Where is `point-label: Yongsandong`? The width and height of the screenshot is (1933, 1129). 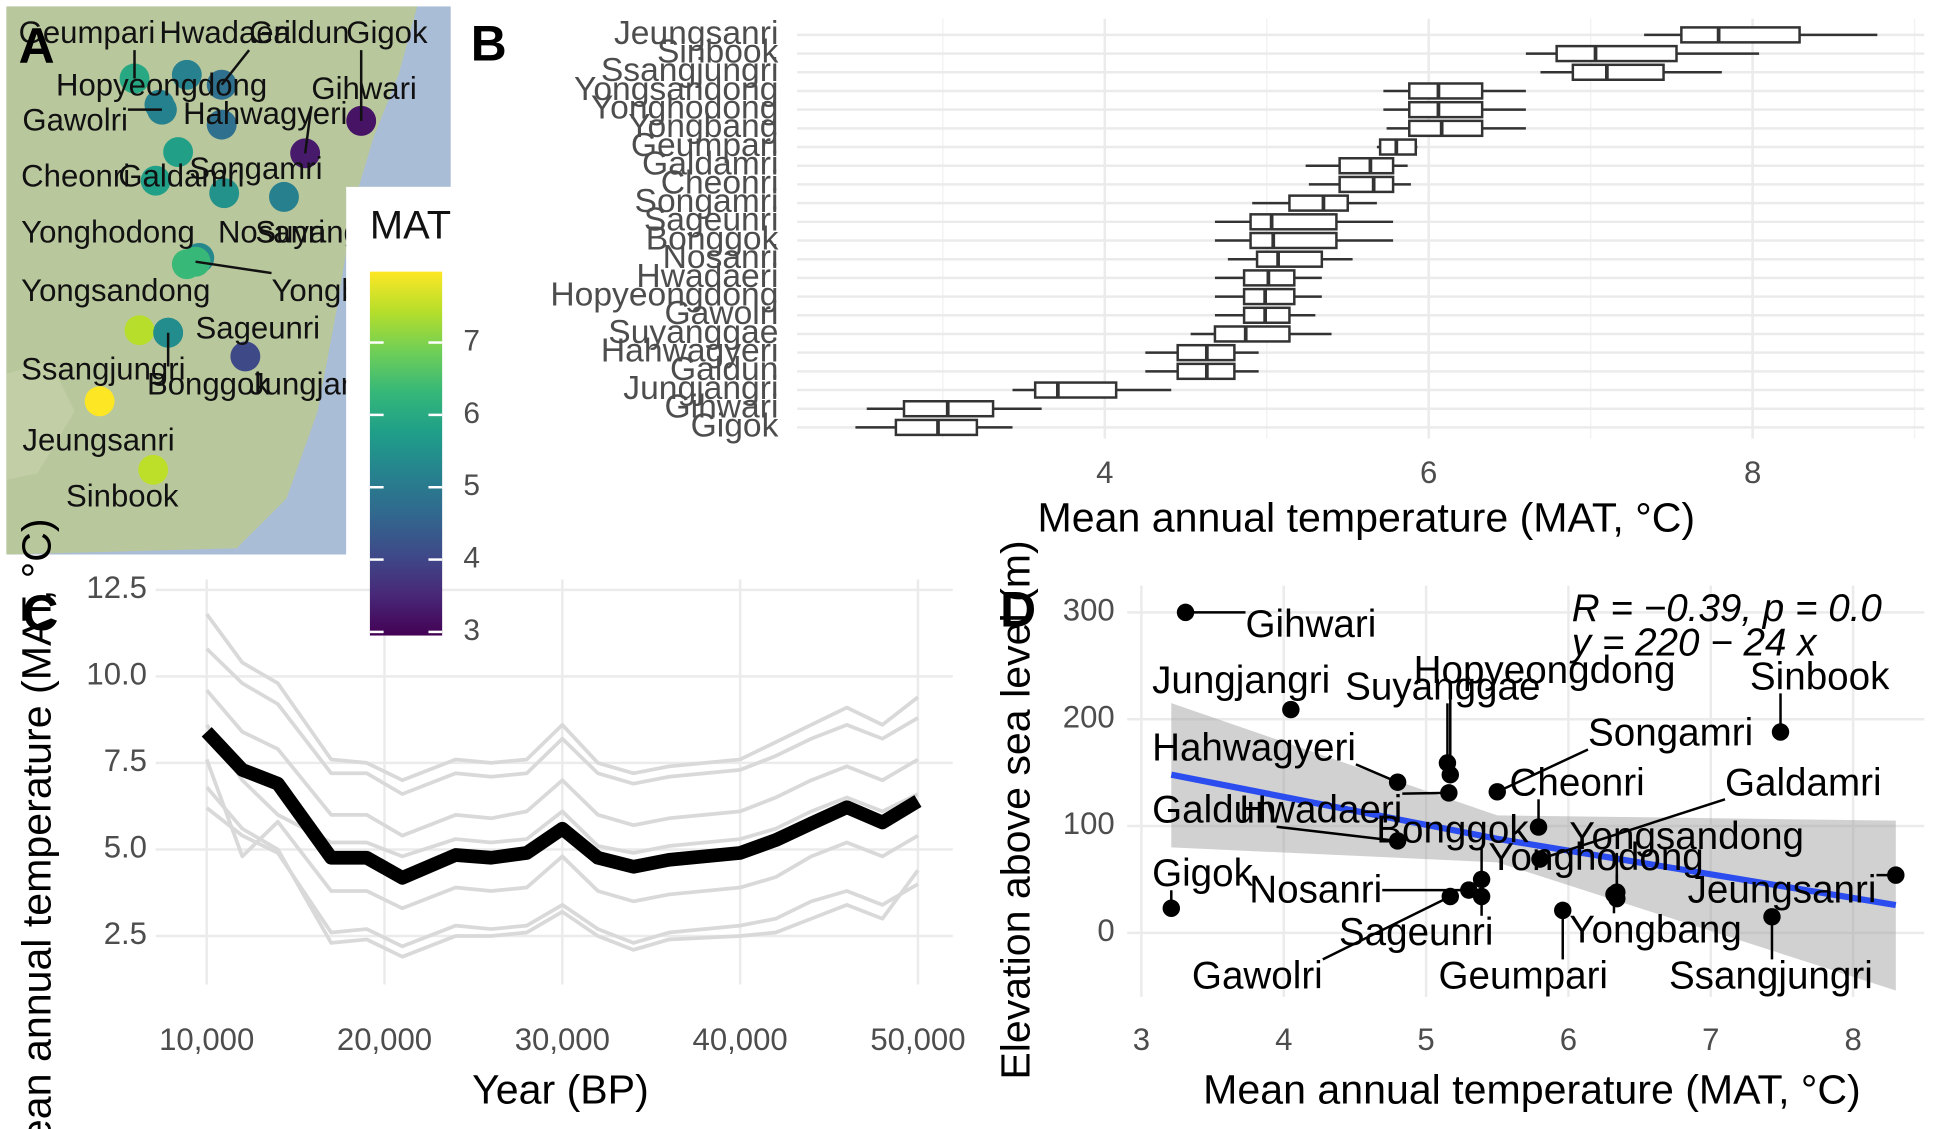 point-label: Yongsandong is located at coordinates (1686, 836).